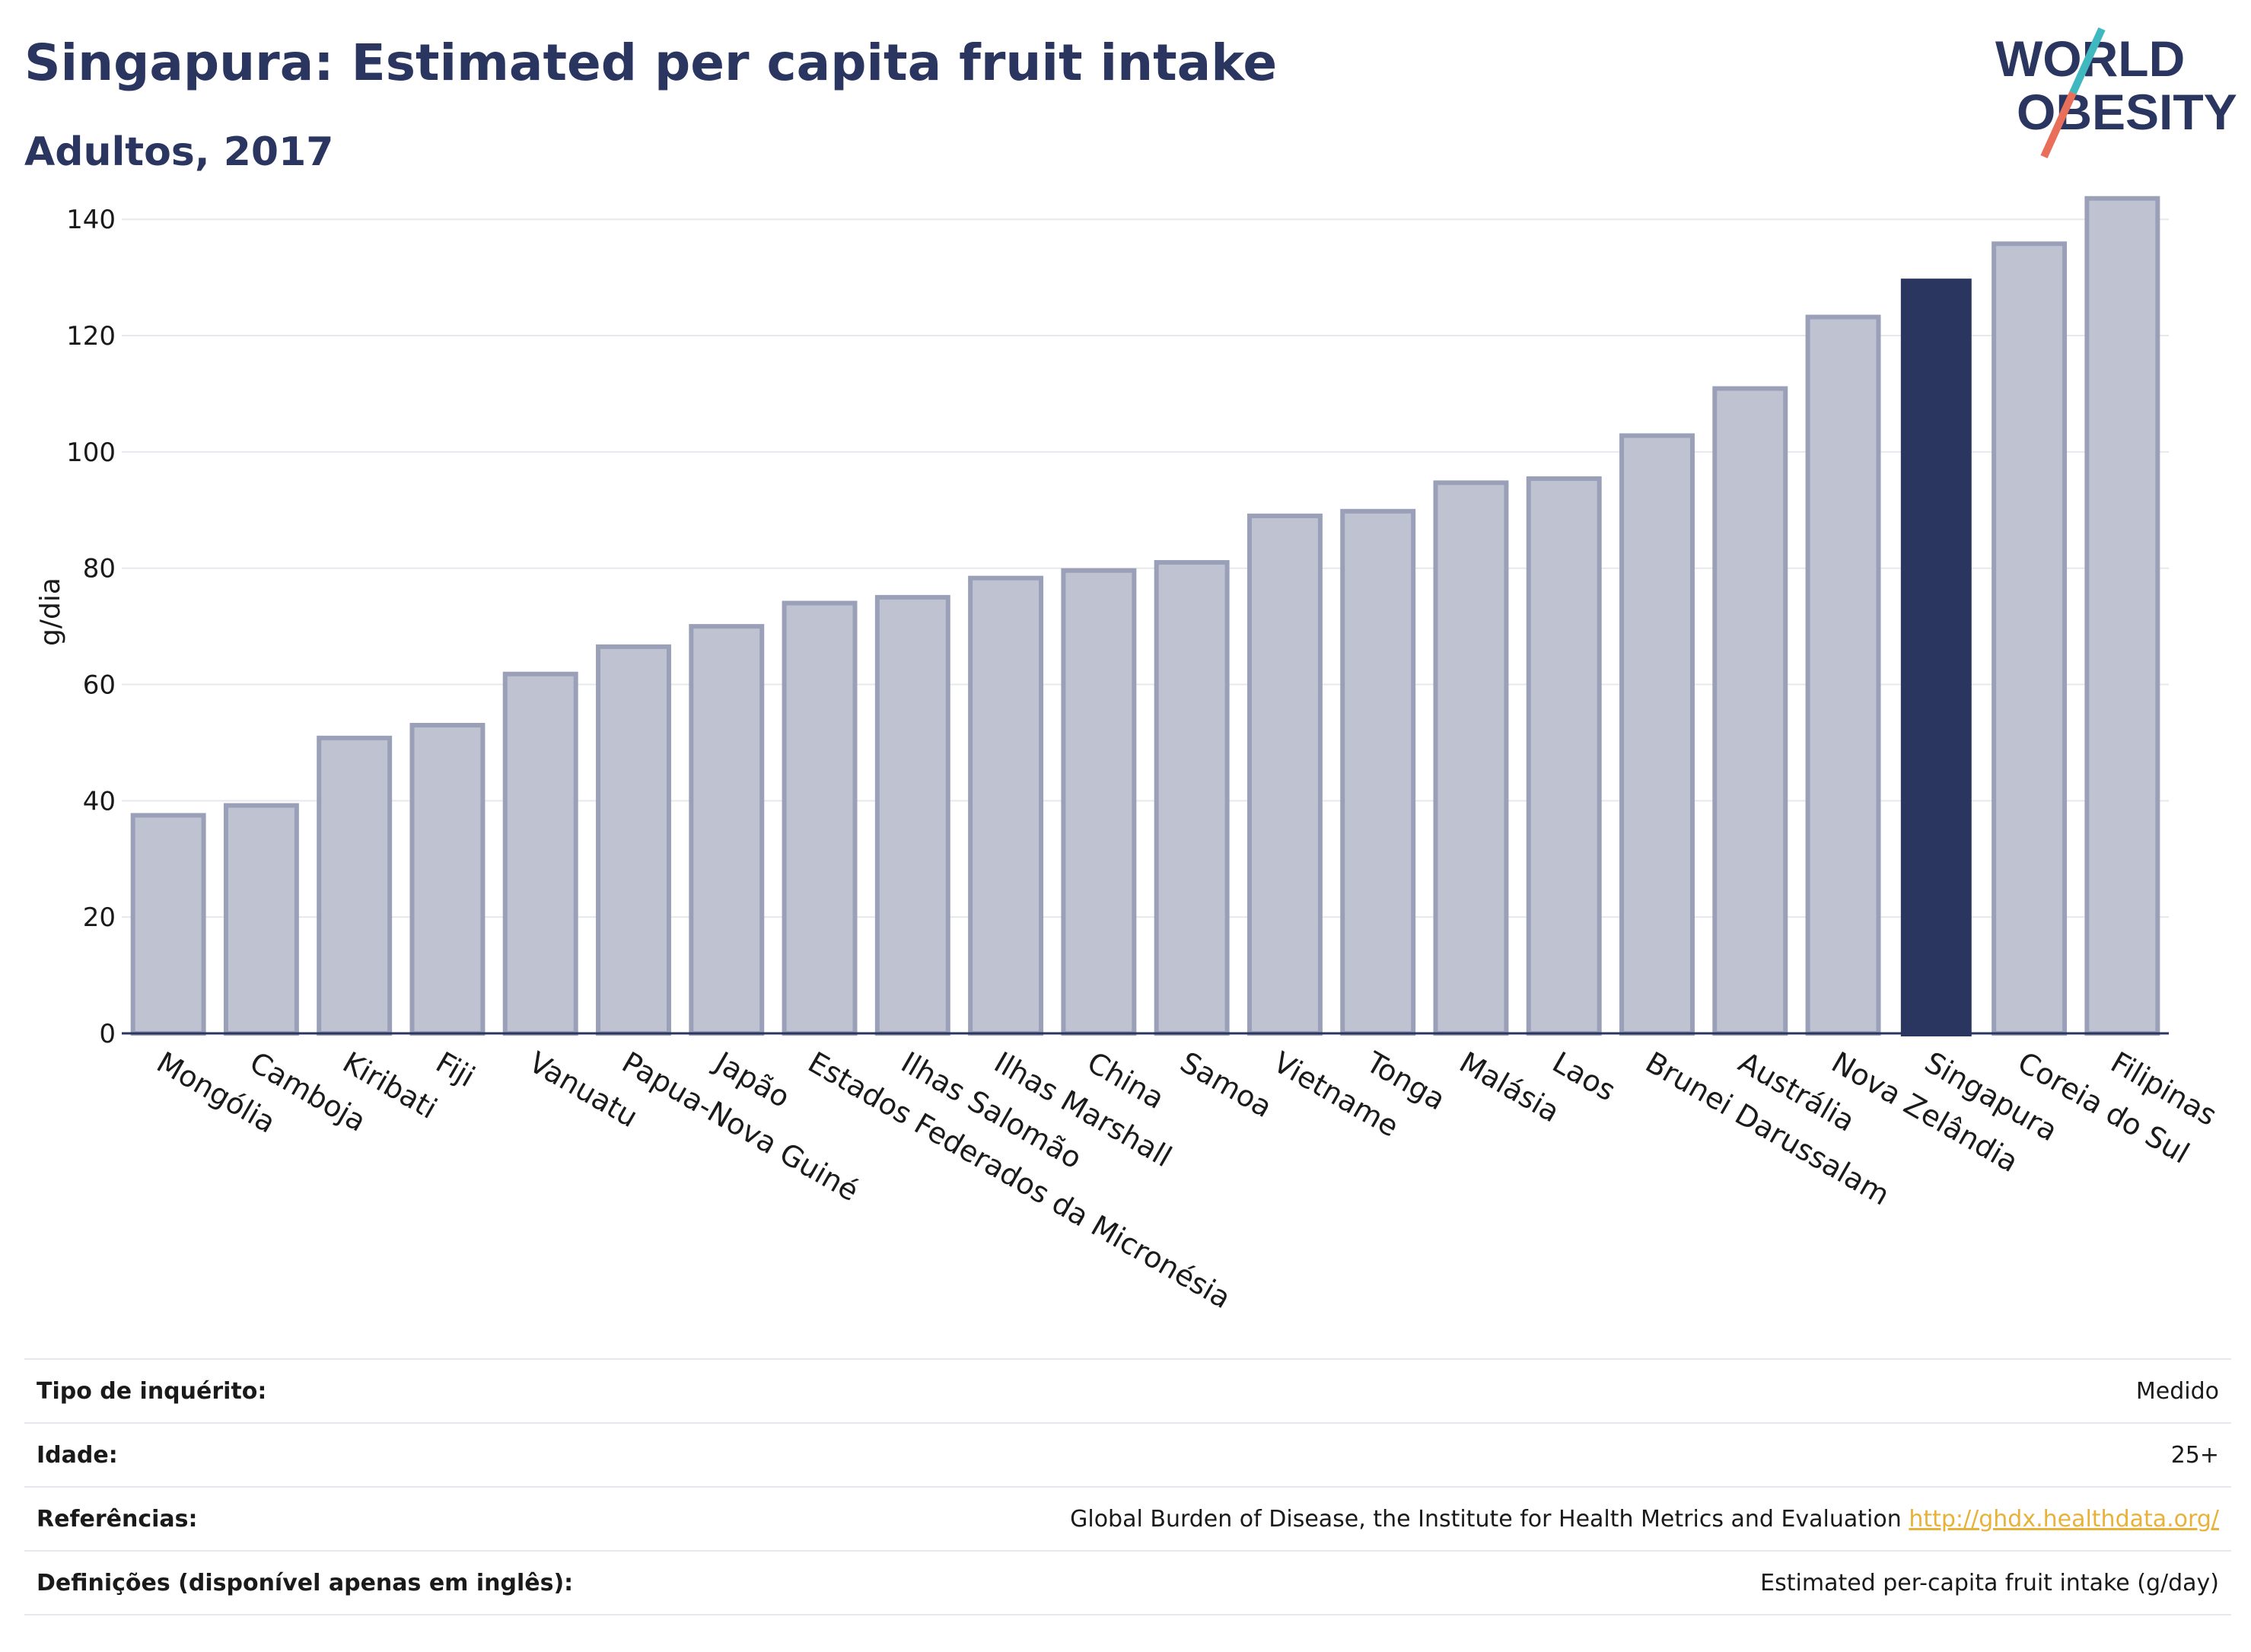 The height and width of the screenshot is (1652, 2251). Describe the element at coordinates (91, 336) in the screenshot. I see `y-tick-label: 120` at that location.